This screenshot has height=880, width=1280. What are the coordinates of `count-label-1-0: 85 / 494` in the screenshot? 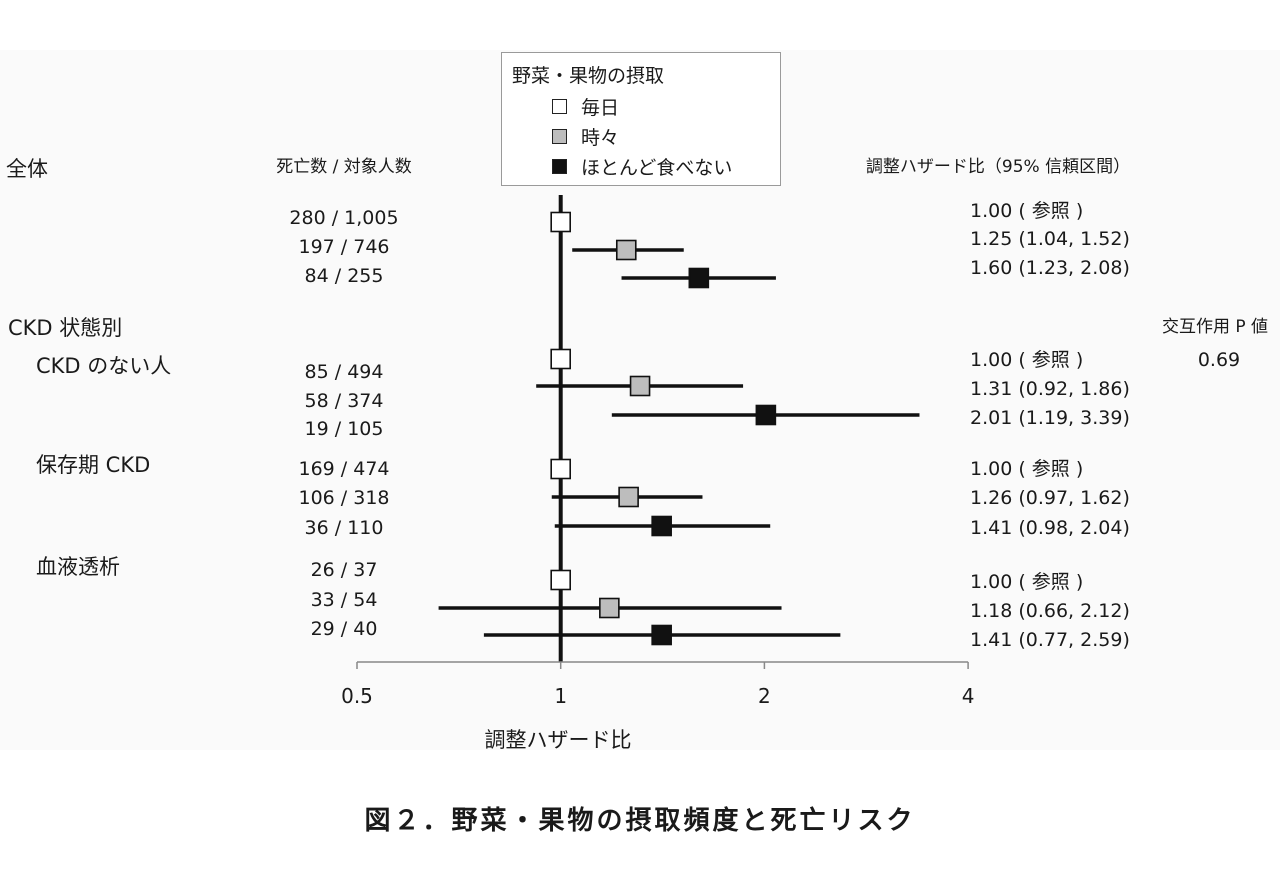 It's located at (344, 372).